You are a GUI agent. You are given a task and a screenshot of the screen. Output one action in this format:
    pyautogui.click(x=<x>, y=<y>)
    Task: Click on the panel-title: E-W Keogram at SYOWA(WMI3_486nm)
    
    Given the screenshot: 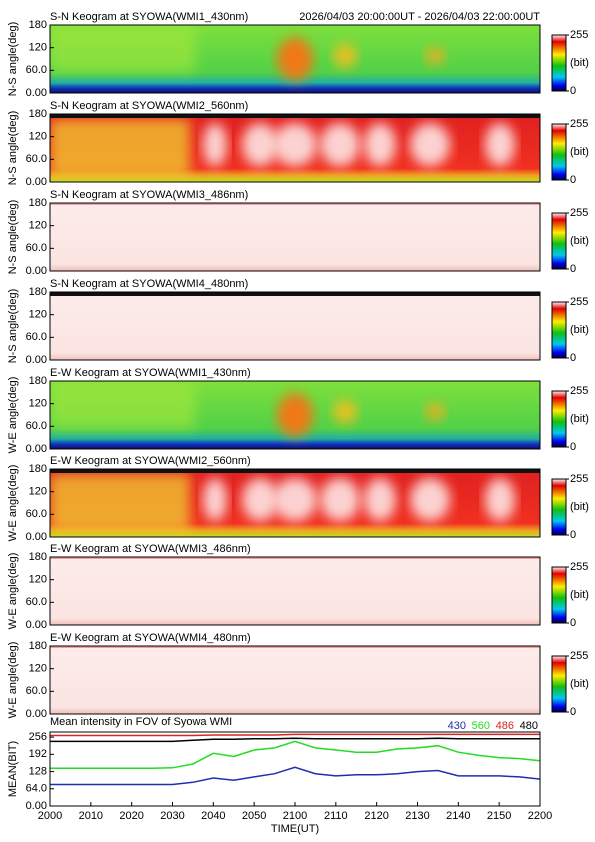 What is the action you would take?
    pyautogui.click(x=150, y=549)
    